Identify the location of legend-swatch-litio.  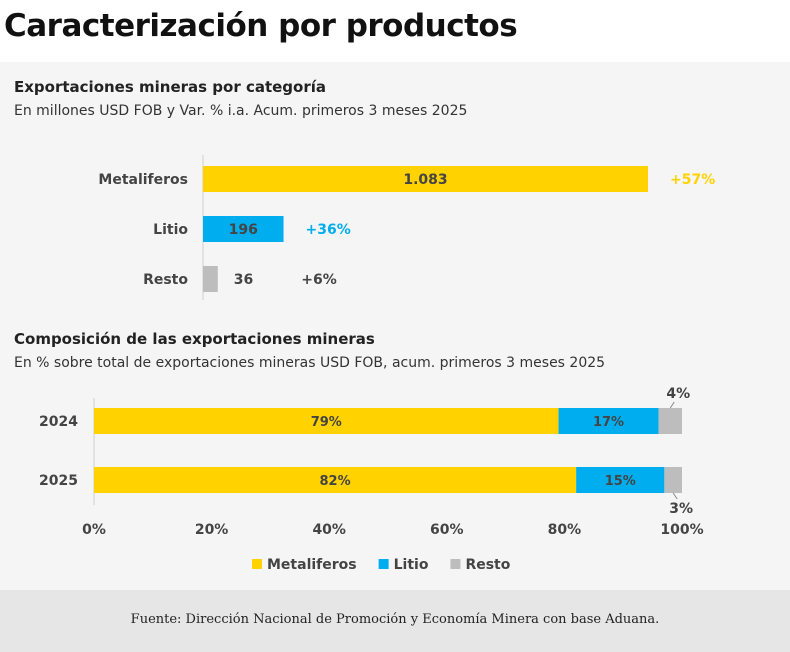
(383, 564).